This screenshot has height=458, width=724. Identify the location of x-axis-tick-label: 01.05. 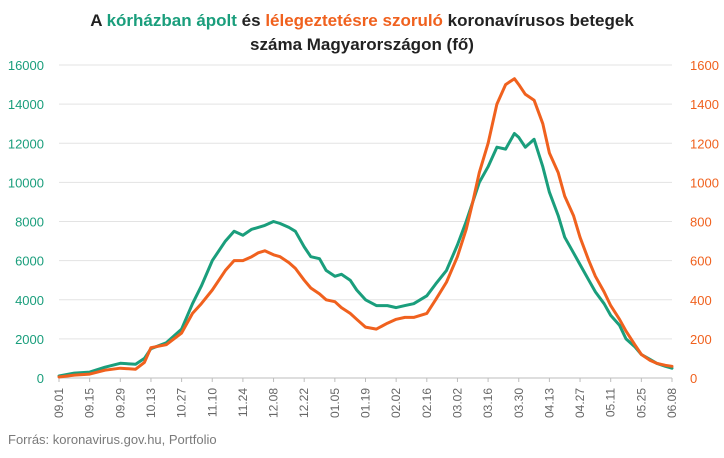
(335, 403).